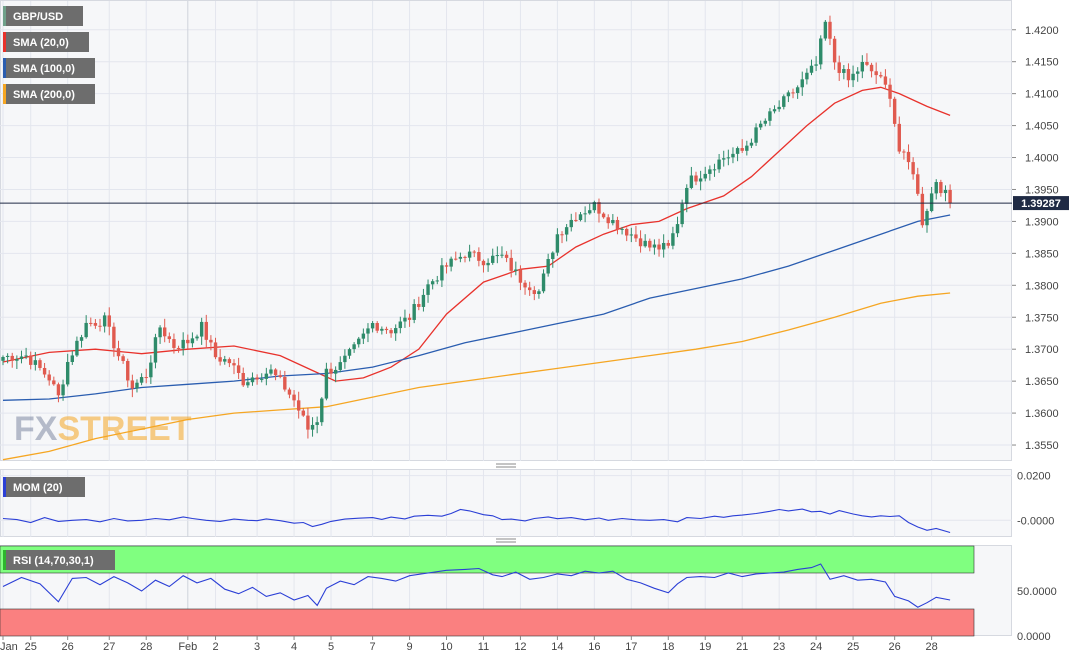 This screenshot has width=1082, height=657. What do you see at coordinates (557, 647) in the screenshot?
I see `time-axis-label: 14` at bounding box center [557, 647].